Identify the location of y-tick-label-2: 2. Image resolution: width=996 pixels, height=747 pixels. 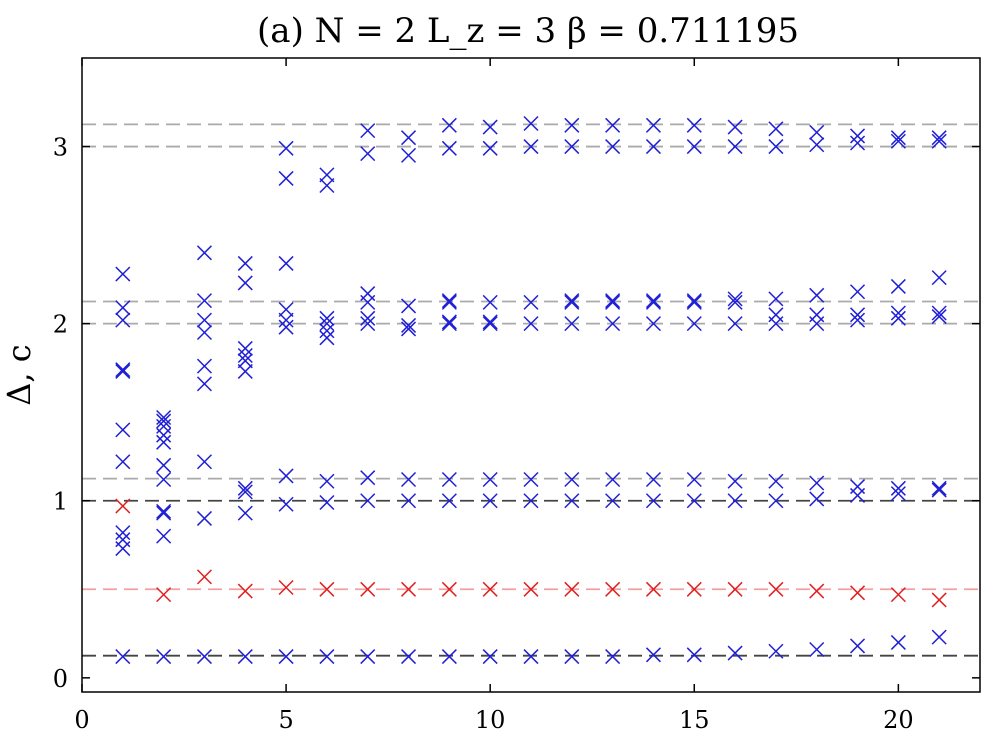
(60, 325).